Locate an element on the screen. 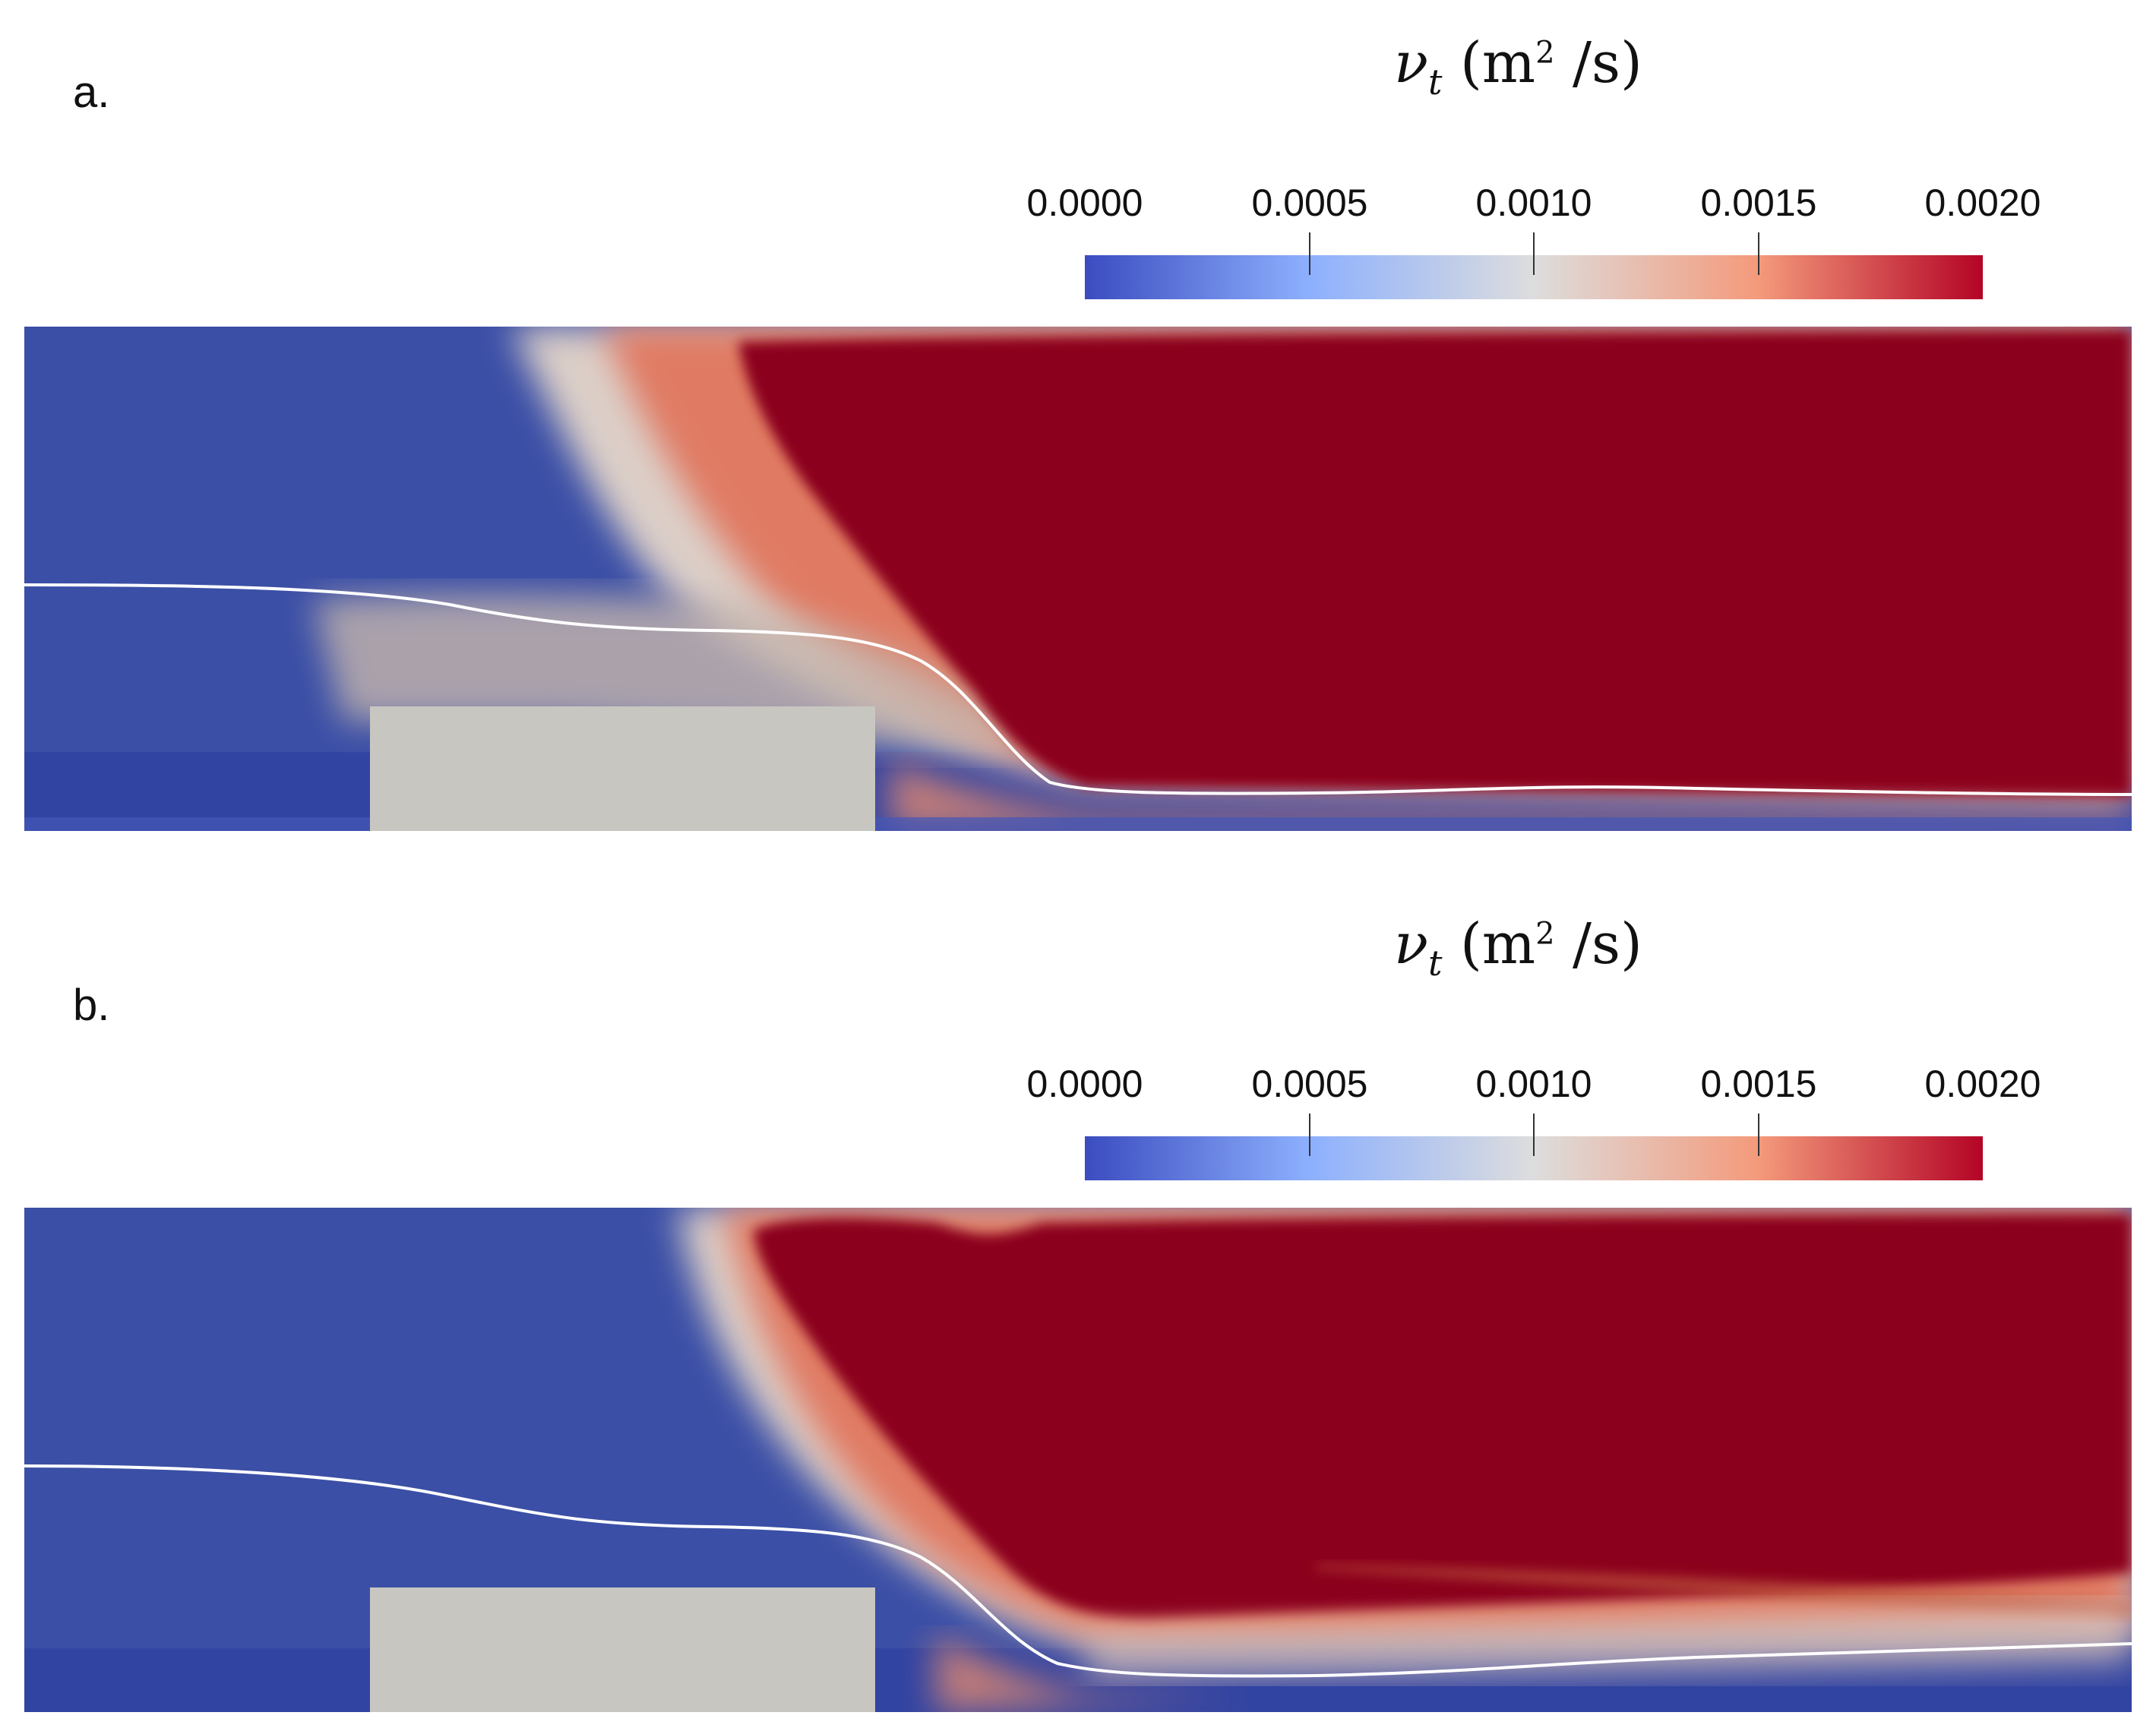  panel-label: a. is located at coordinates (91, 92).